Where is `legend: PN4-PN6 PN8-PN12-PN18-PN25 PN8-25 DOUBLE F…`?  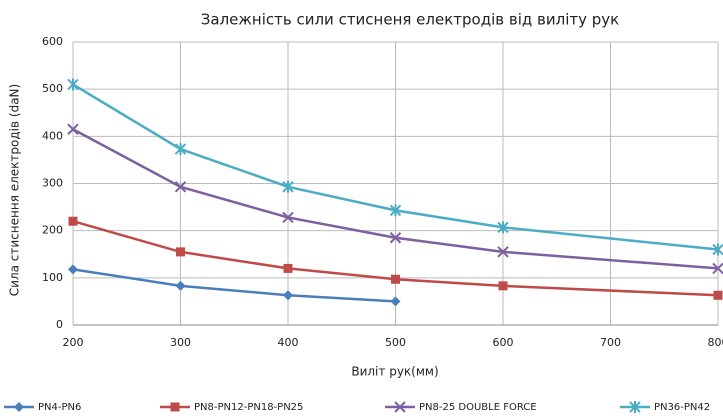 legend: PN4-PN6 PN8-PN12-PN18-PN25 PN8-25 DOUBLE F… is located at coordinates (357, 407).